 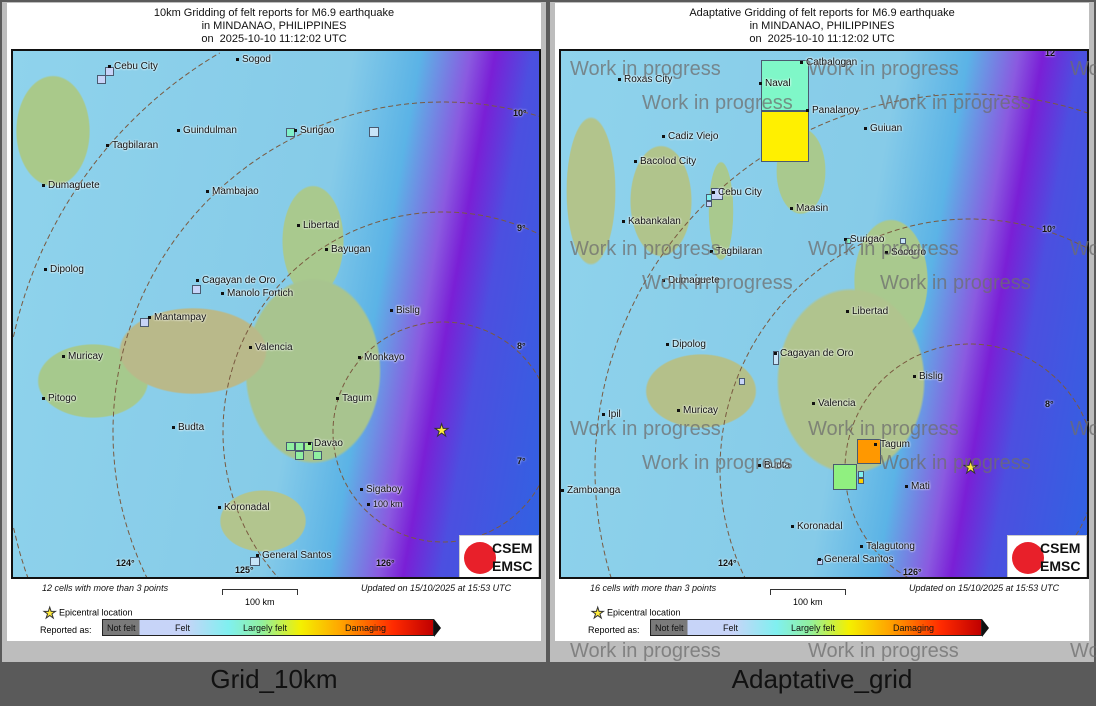 What do you see at coordinates (727, 563) in the screenshot?
I see `longitude-label: 124°` at bounding box center [727, 563].